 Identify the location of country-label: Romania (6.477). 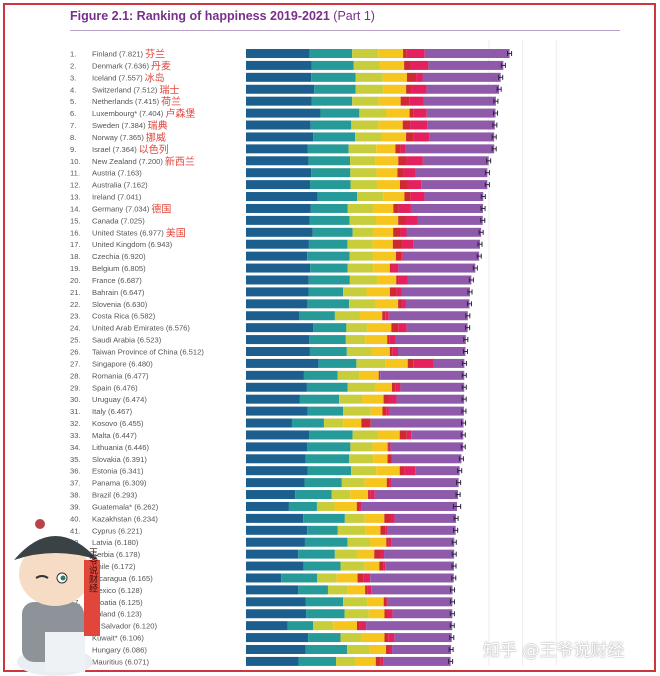
(120, 375).